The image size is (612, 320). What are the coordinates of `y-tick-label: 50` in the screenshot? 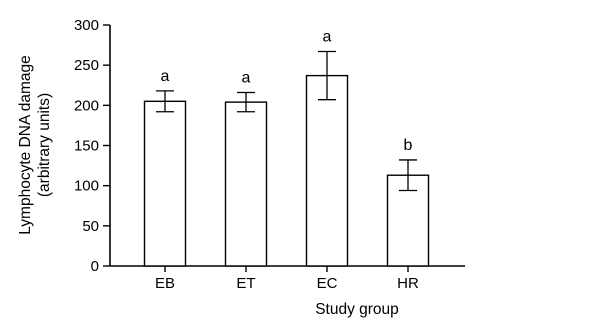 It's located at (90, 226).